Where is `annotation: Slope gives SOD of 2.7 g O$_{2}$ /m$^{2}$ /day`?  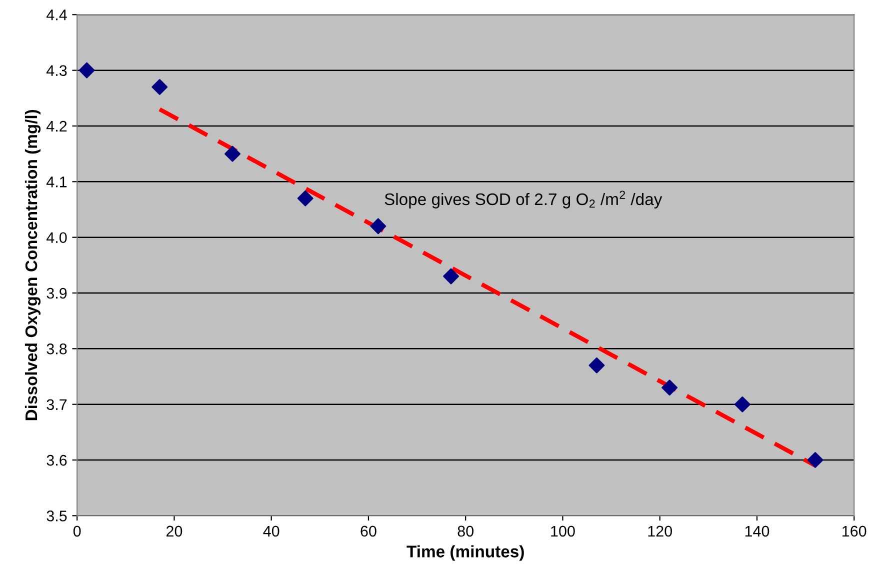 annotation: Slope gives SOD of 2.7 g O$_{2}$ /m$^{2}$ /day is located at coordinates (523, 199).